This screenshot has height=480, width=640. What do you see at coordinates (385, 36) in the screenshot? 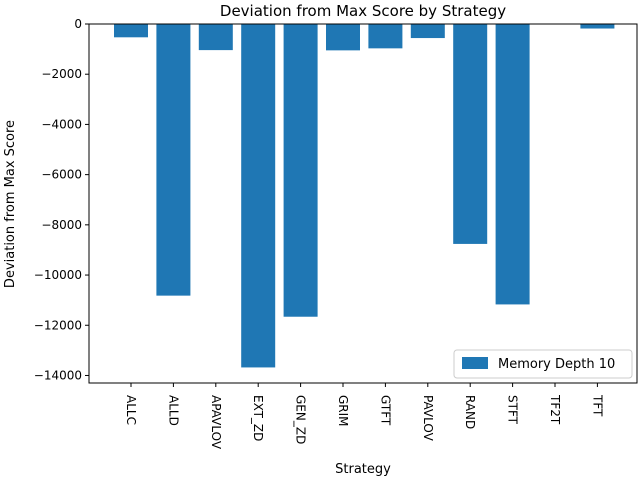
I see `bar-gtft` at bounding box center [385, 36].